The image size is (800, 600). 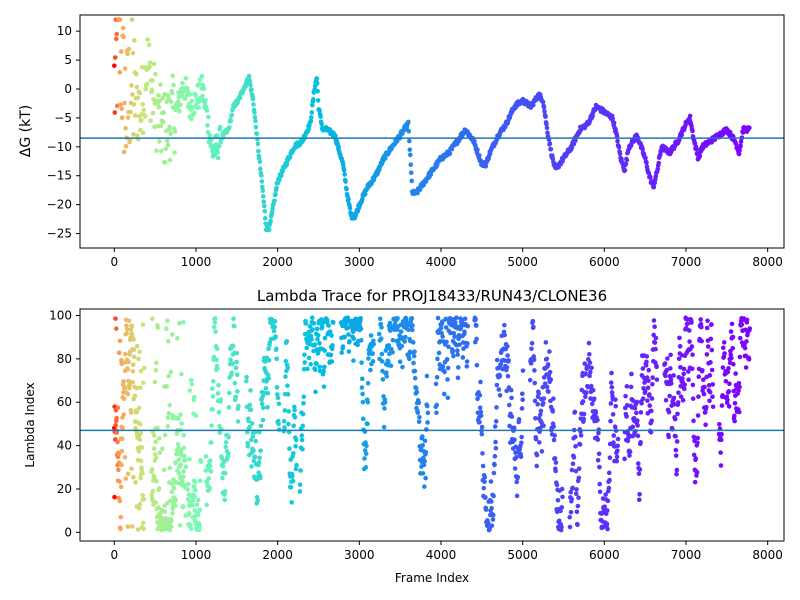 I want to click on delta-g-y-tick-label: 5, so click(x=68, y=60).